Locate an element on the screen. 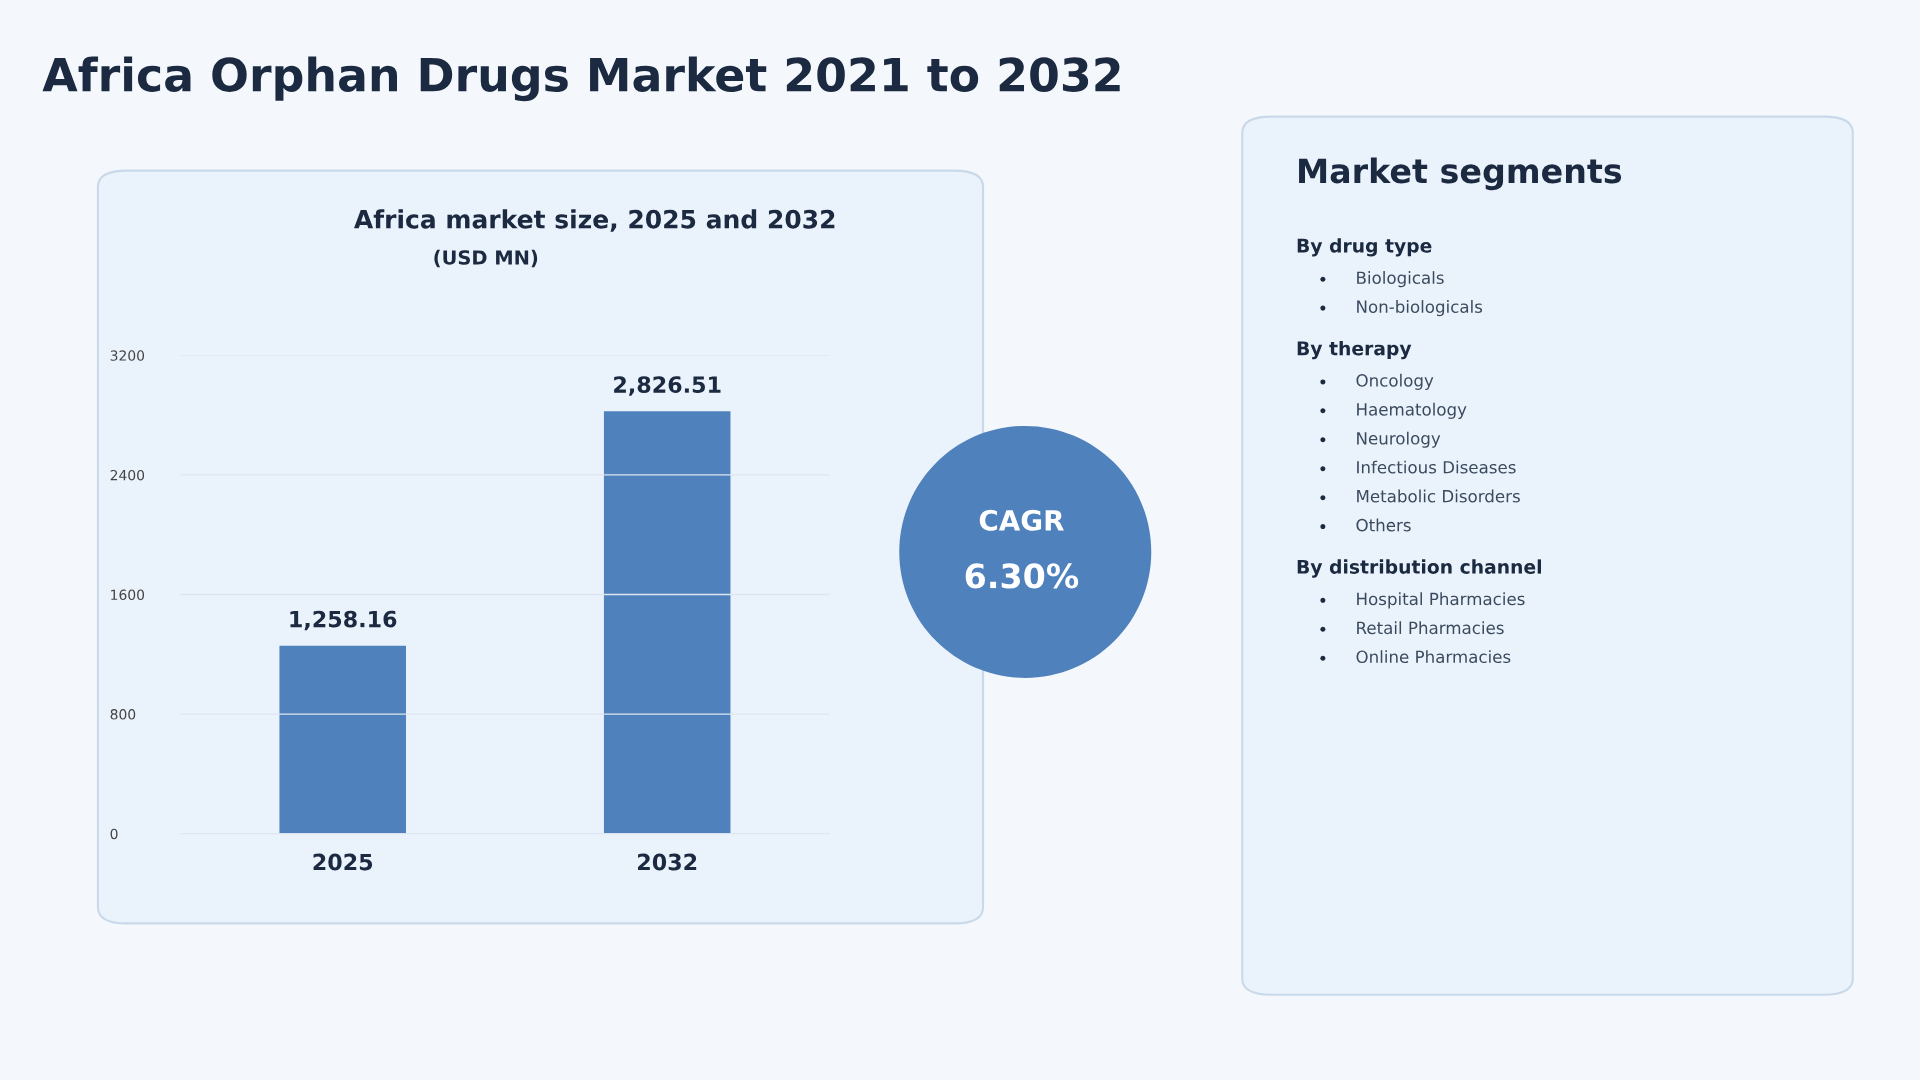  text: Hospital Pharmacies is located at coordinates (1441, 600).